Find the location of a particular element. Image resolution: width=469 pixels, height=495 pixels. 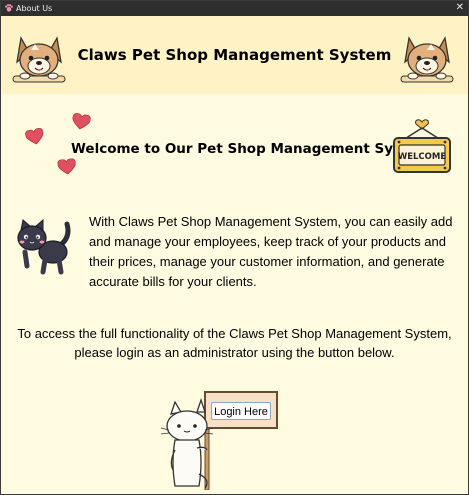

close-icon: ✕ is located at coordinates (459, 7).